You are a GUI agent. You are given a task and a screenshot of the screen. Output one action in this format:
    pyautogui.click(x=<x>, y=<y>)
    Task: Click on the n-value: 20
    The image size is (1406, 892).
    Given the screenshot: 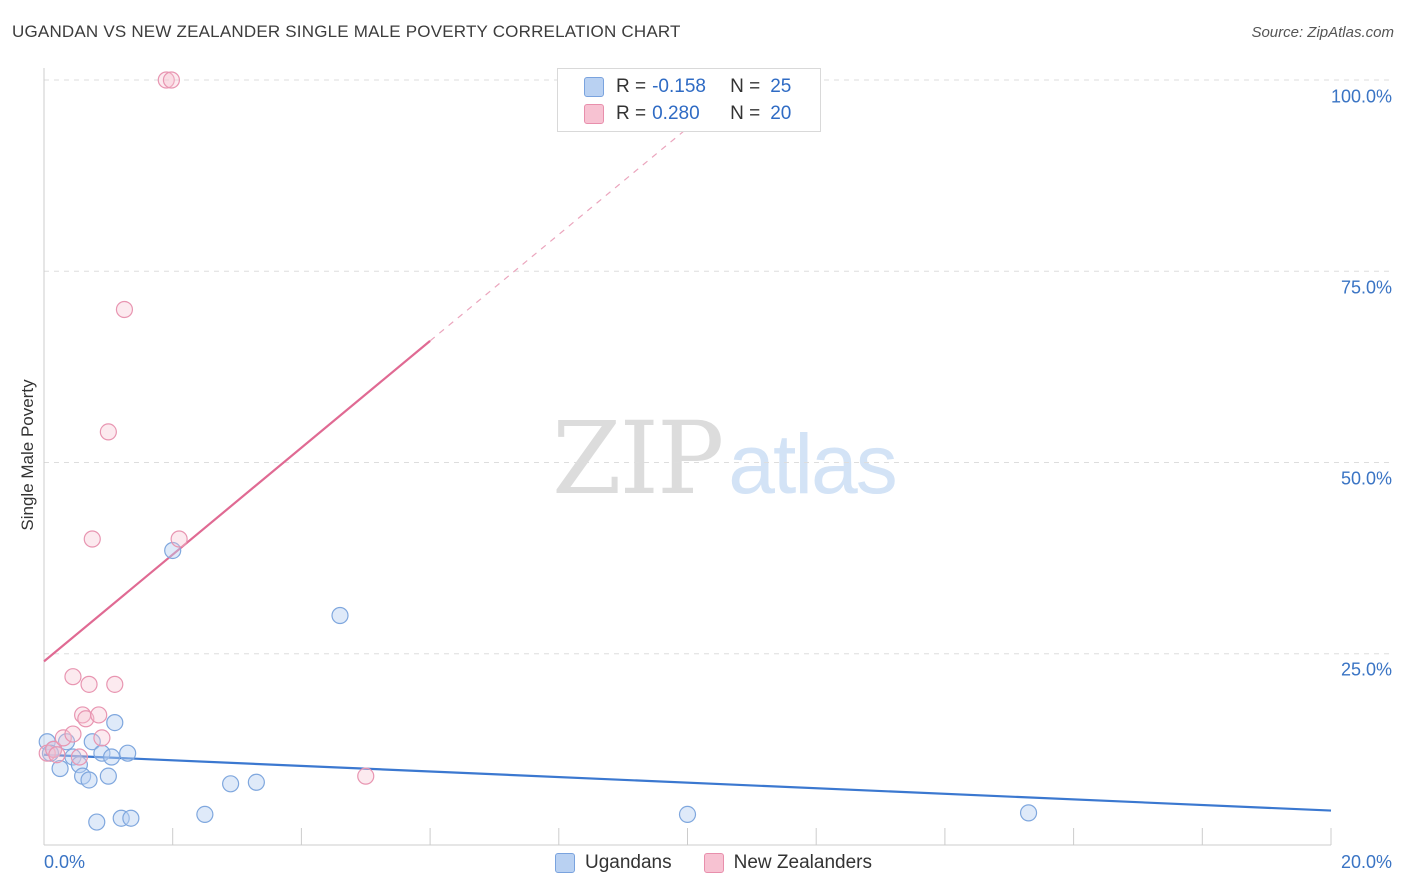 What is the action you would take?
    pyautogui.click(x=781, y=113)
    